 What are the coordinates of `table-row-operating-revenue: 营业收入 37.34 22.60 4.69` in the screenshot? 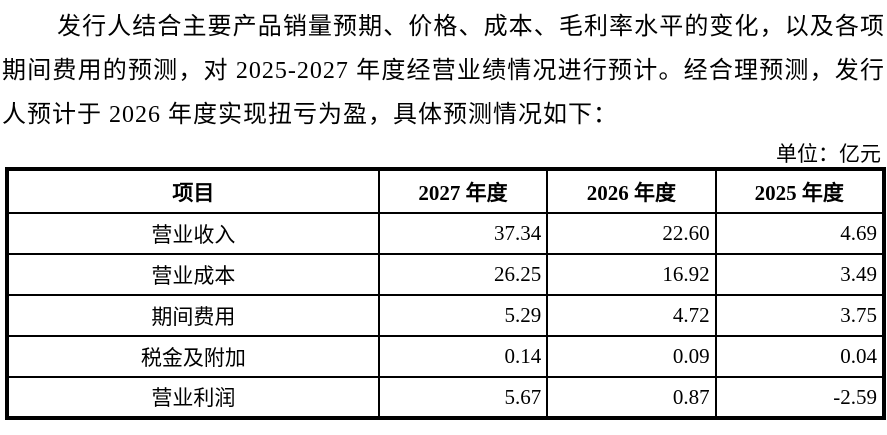 It's located at (446, 233).